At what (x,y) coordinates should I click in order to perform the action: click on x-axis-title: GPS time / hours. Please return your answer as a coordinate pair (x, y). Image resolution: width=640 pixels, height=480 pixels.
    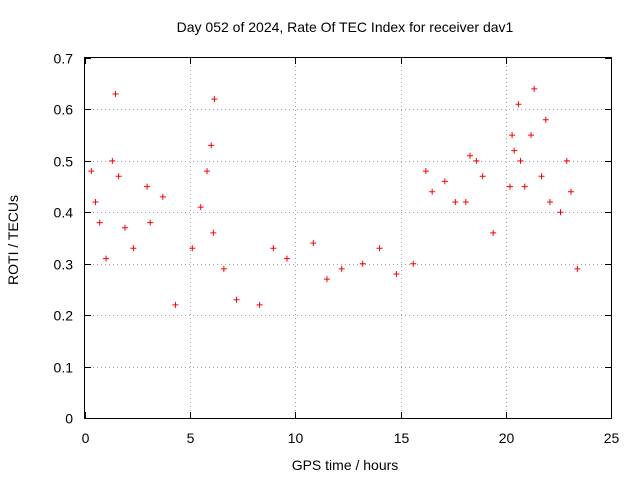
    Looking at the image, I should click on (345, 465).